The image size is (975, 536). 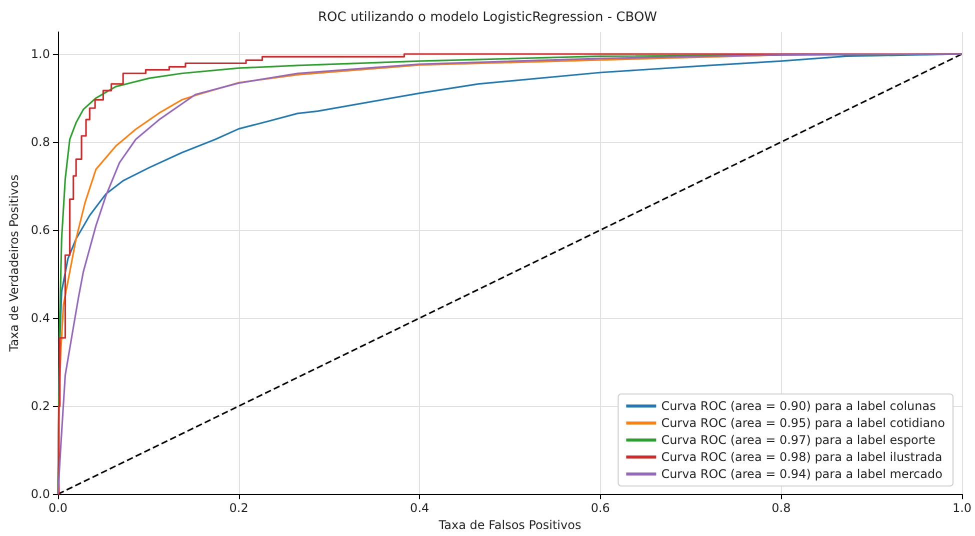 What do you see at coordinates (801, 474) in the screenshot?
I see `legend-label: Curva ROC (area = 0.94) para a label mercado` at bounding box center [801, 474].